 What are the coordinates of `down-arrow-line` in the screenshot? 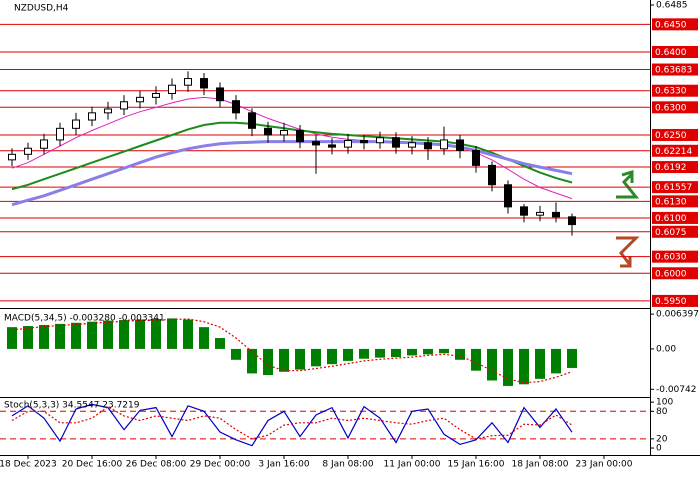 It's located at (628, 251).